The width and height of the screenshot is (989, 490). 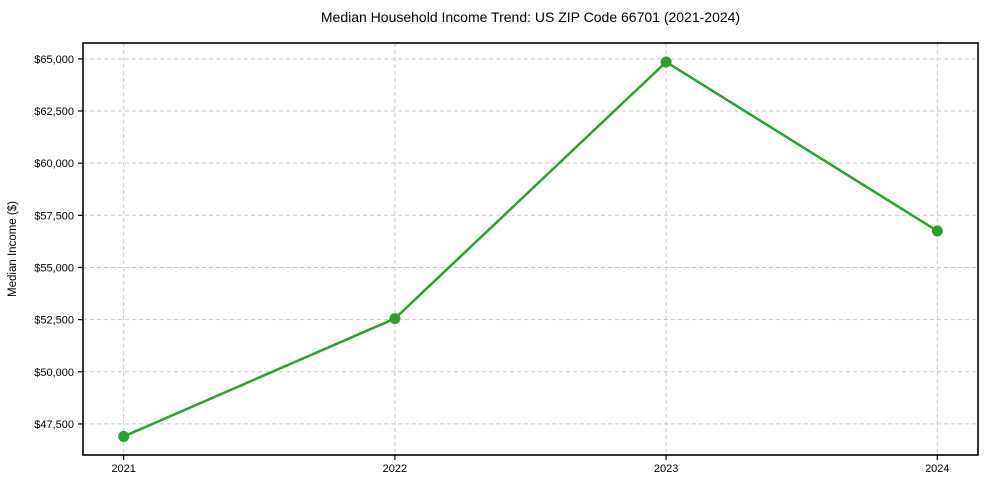 What do you see at coordinates (54, 112) in the screenshot?
I see `y-tick-label: $62,500` at bounding box center [54, 112].